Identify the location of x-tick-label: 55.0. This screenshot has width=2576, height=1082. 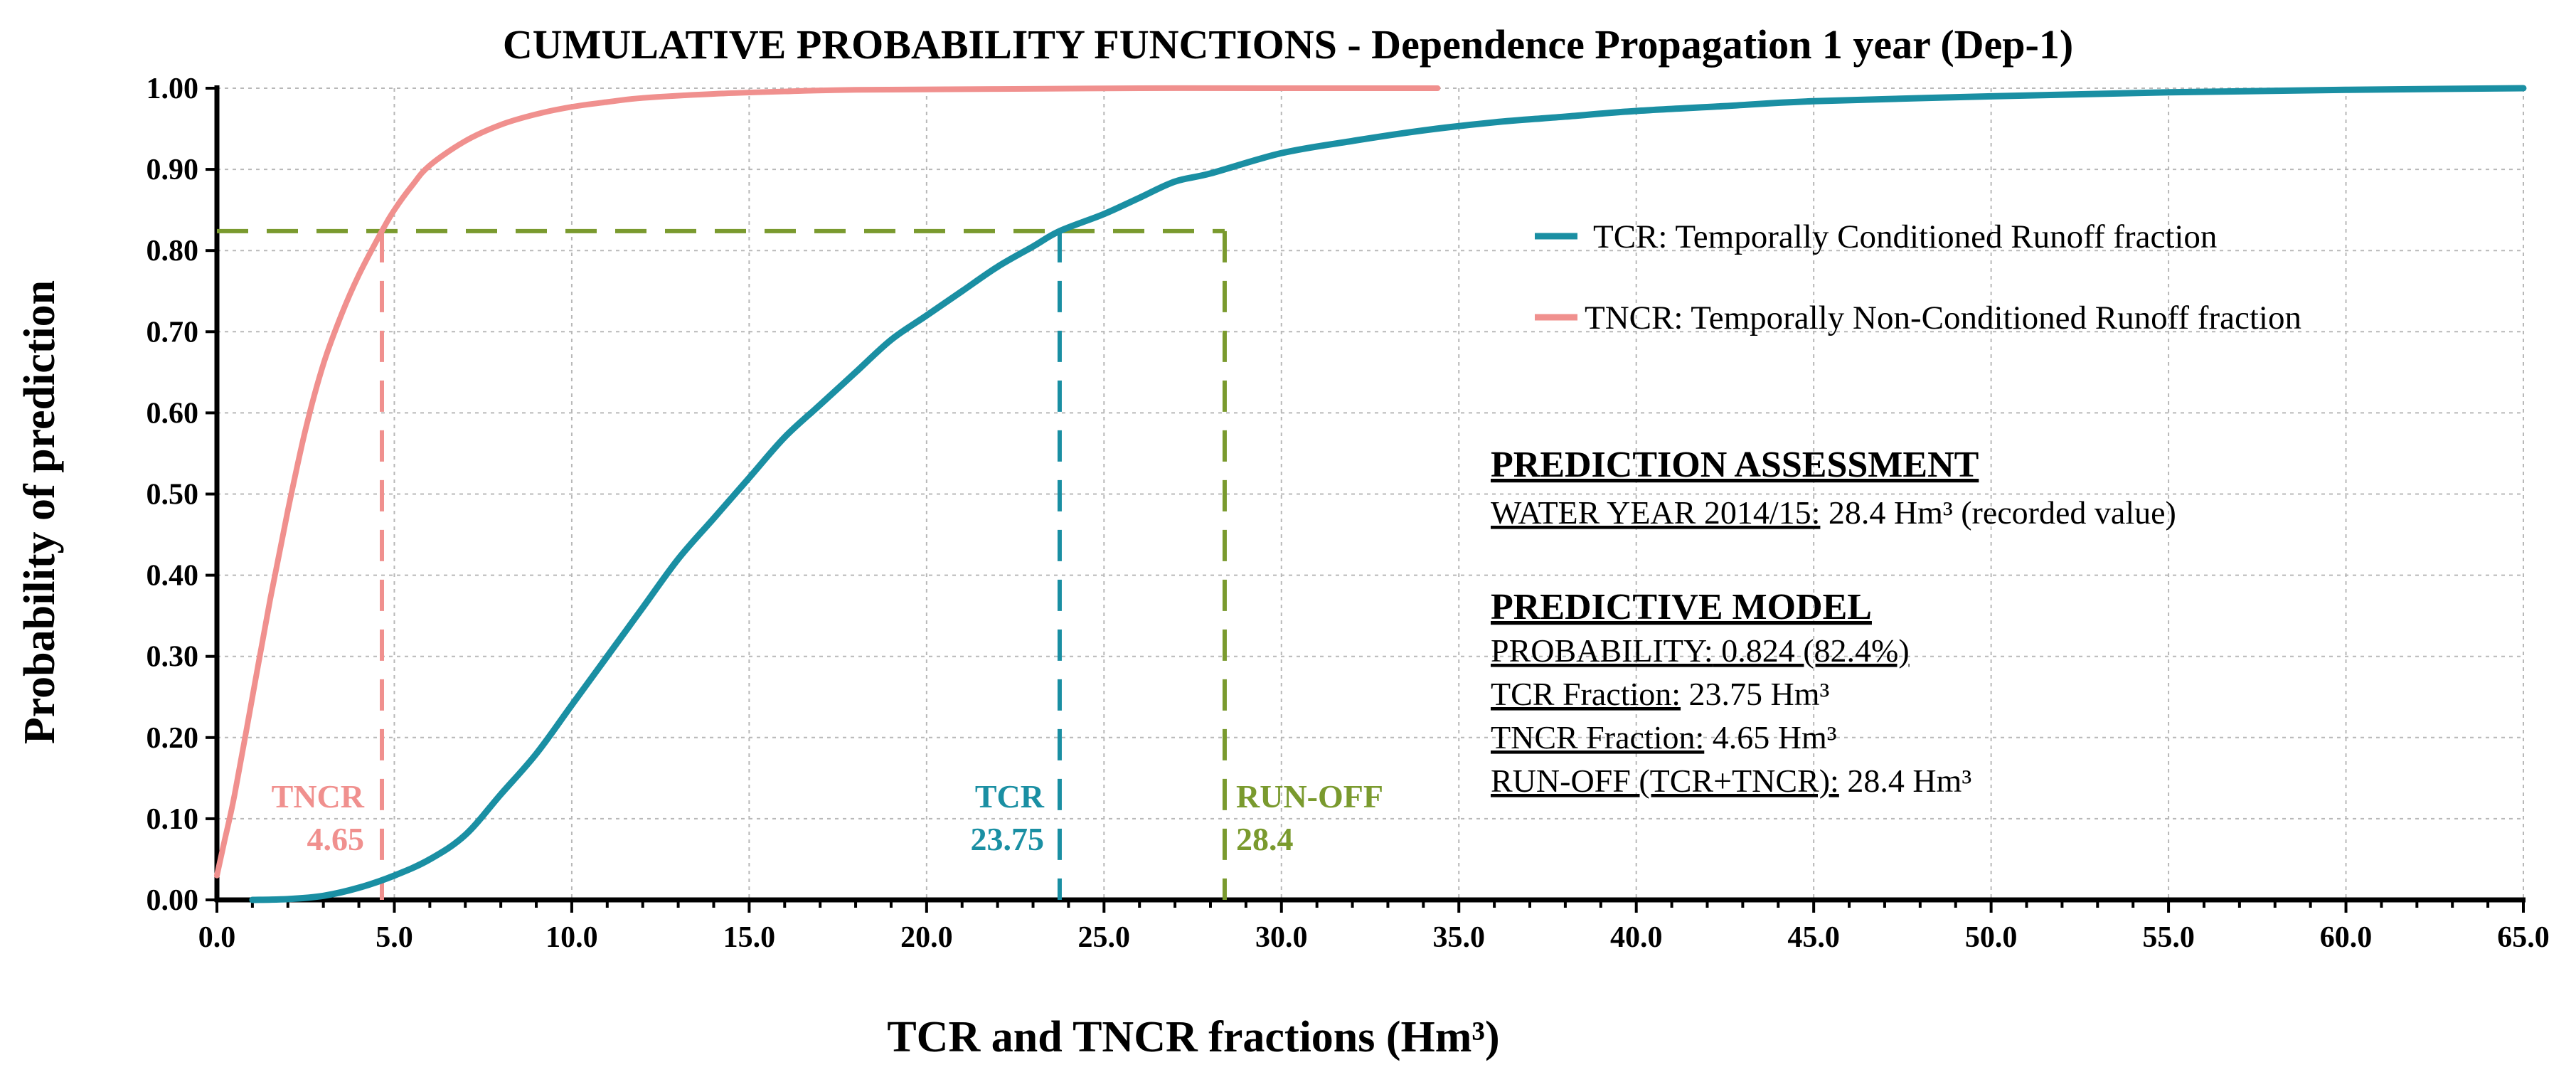
(2168, 937).